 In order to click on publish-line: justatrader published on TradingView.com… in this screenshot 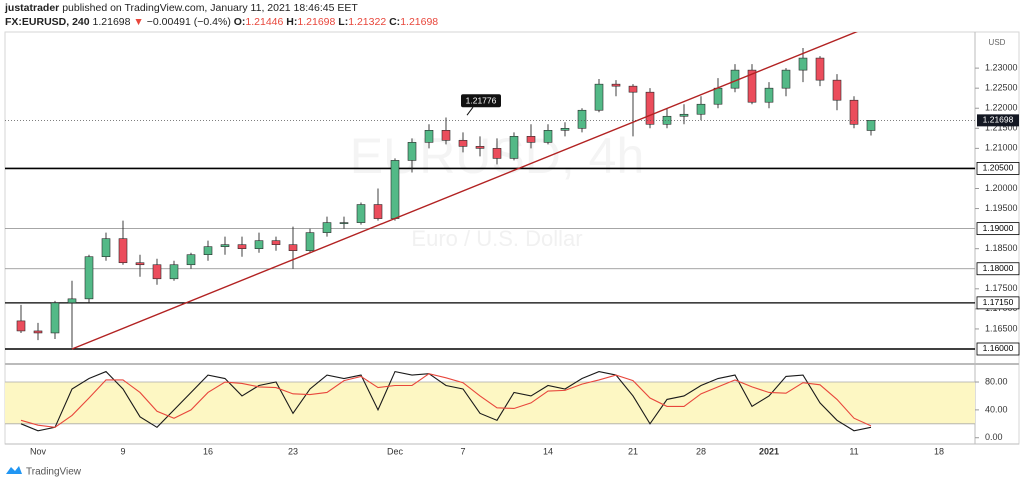, I will do `click(181, 8)`.